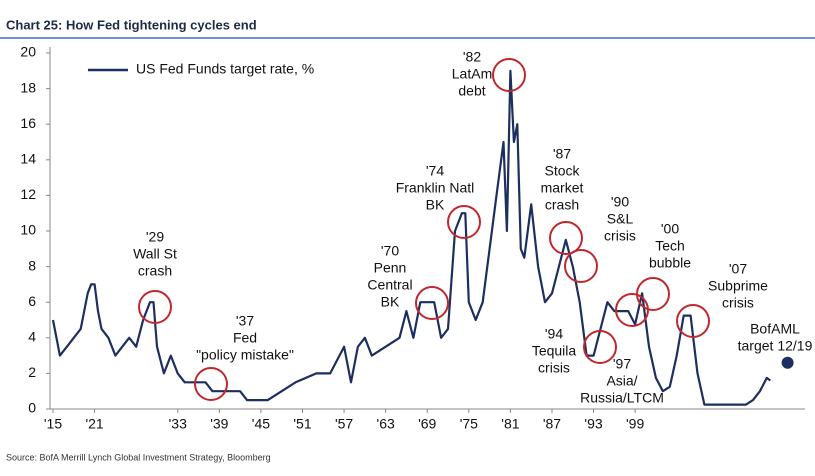  Describe the element at coordinates (635, 424) in the screenshot. I see `x-tick-label: '99` at that location.